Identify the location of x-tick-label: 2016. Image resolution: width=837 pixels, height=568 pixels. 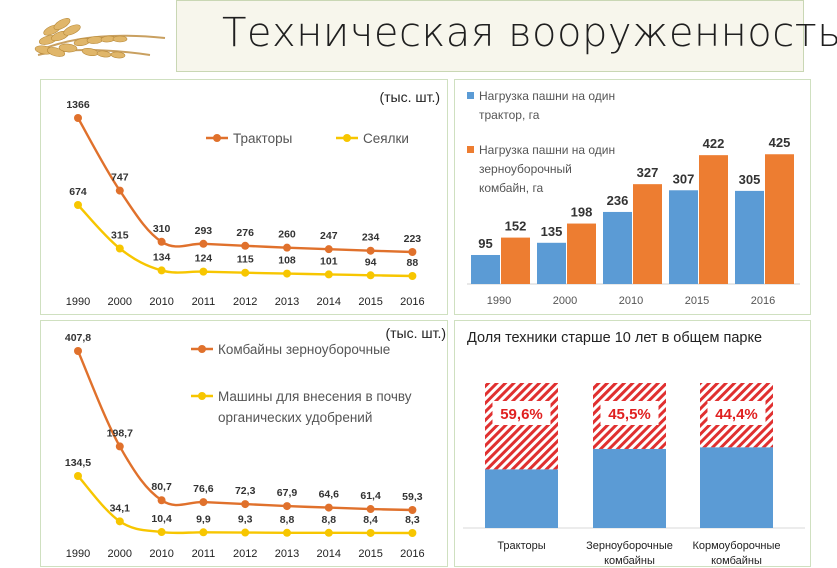
(763, 301).